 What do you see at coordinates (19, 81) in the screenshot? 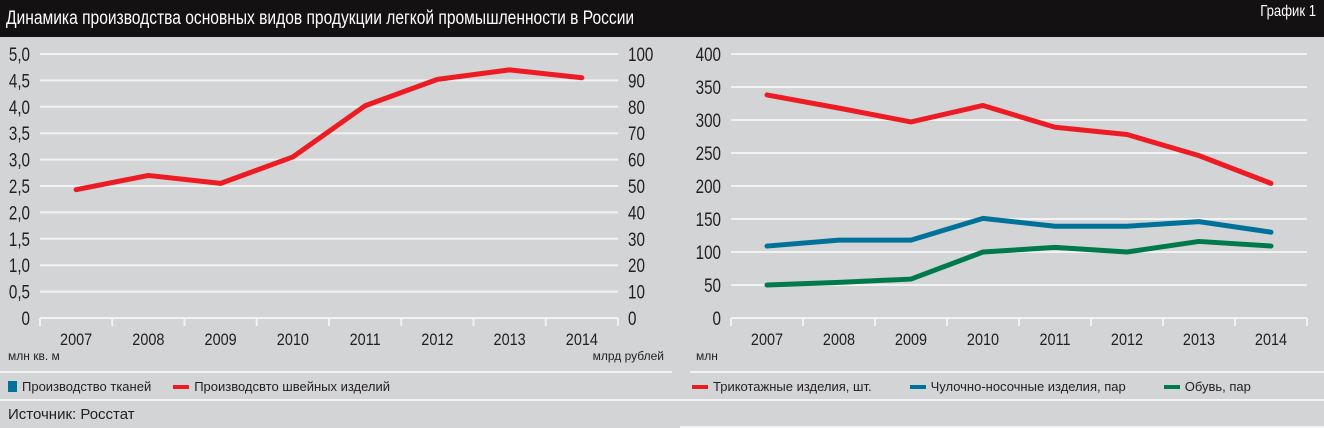
I see `y-tick-label: 4,5` at bounding box center [19, 81].